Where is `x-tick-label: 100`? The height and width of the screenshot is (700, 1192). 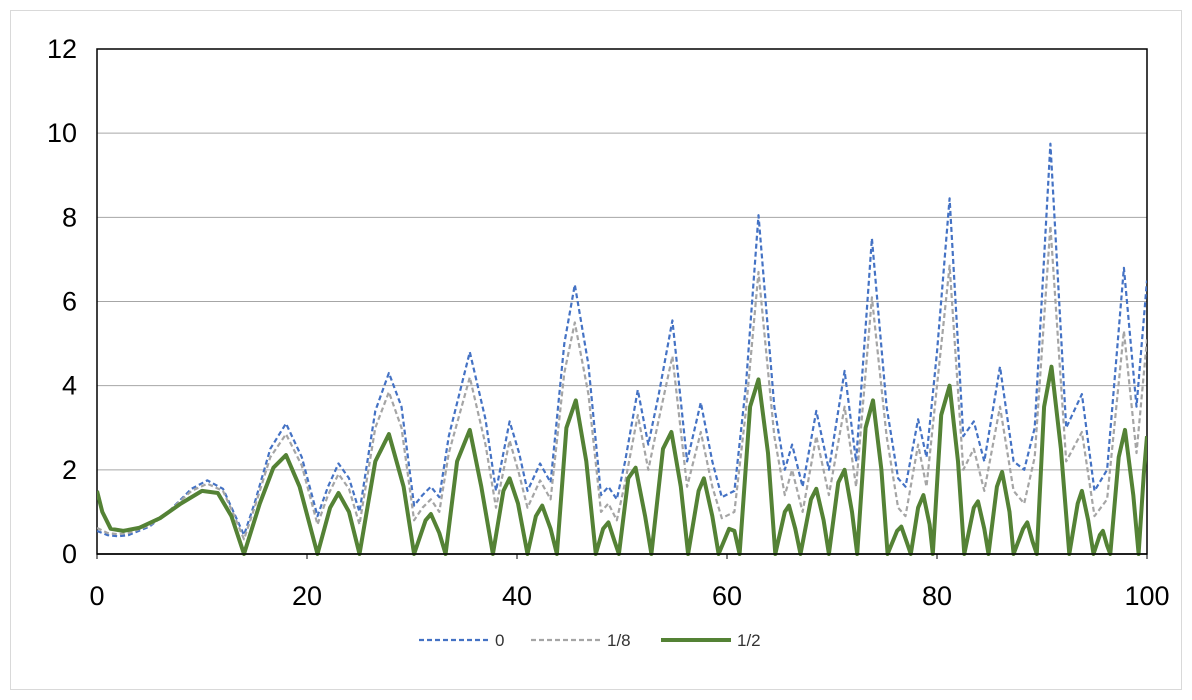 x-tick-label: 100 is located at coordinates (1146, 596).